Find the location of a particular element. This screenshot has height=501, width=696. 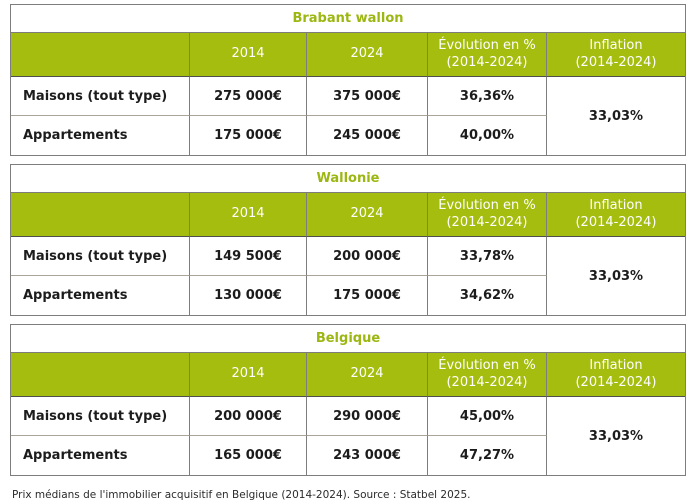

table-title-row: Belgique is located at coordinates (348, 339).